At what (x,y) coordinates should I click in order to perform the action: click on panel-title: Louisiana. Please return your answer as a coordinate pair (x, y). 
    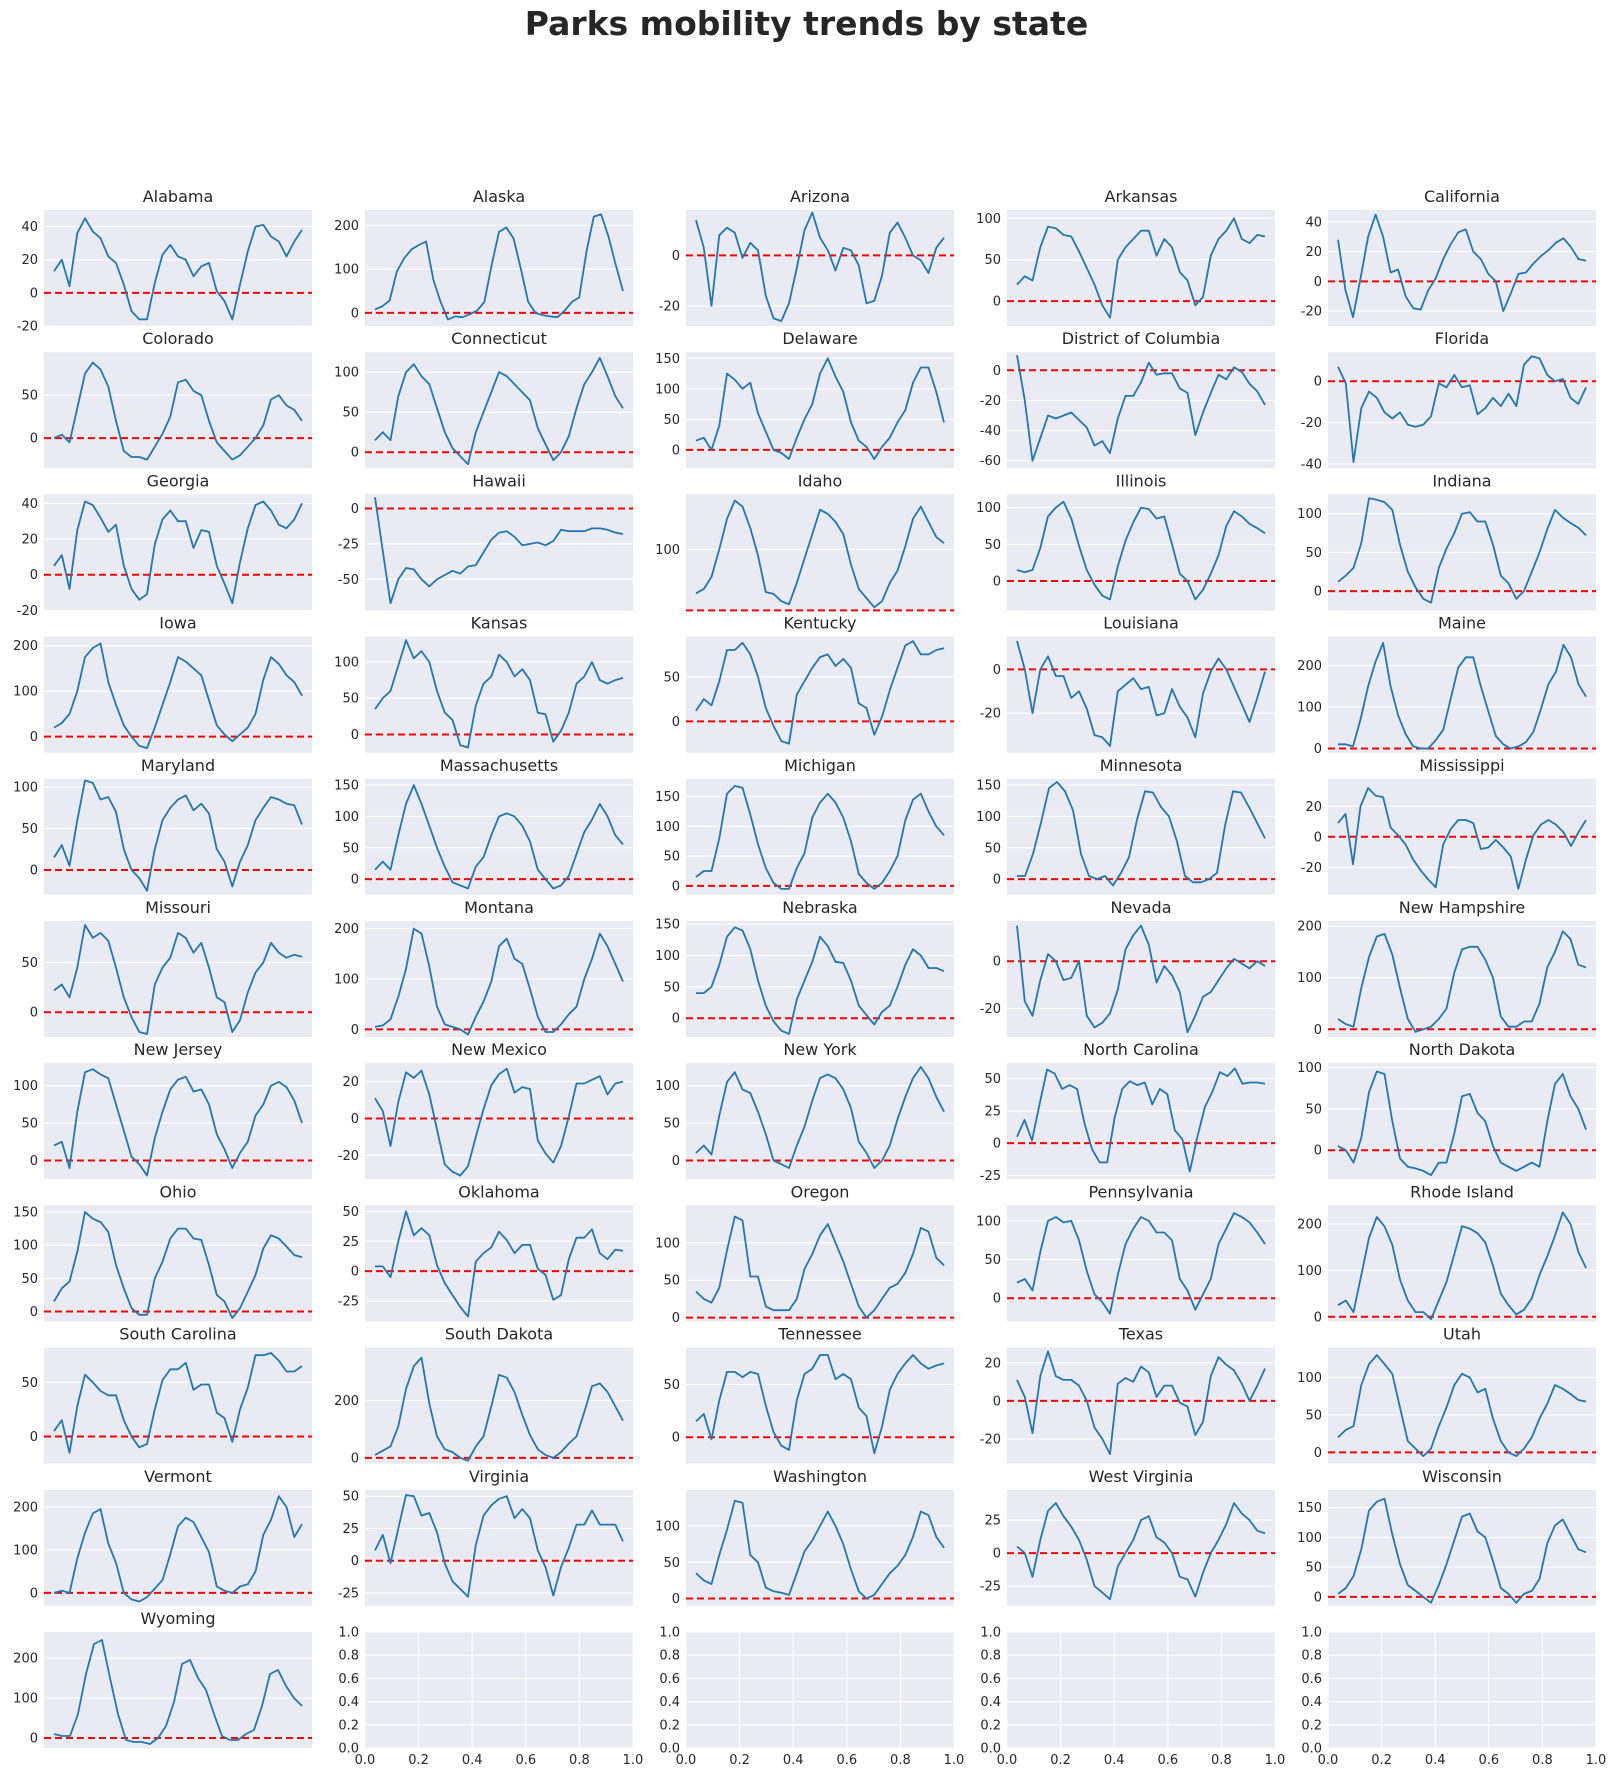
    Looking at the image, I should click on (1141, 623).